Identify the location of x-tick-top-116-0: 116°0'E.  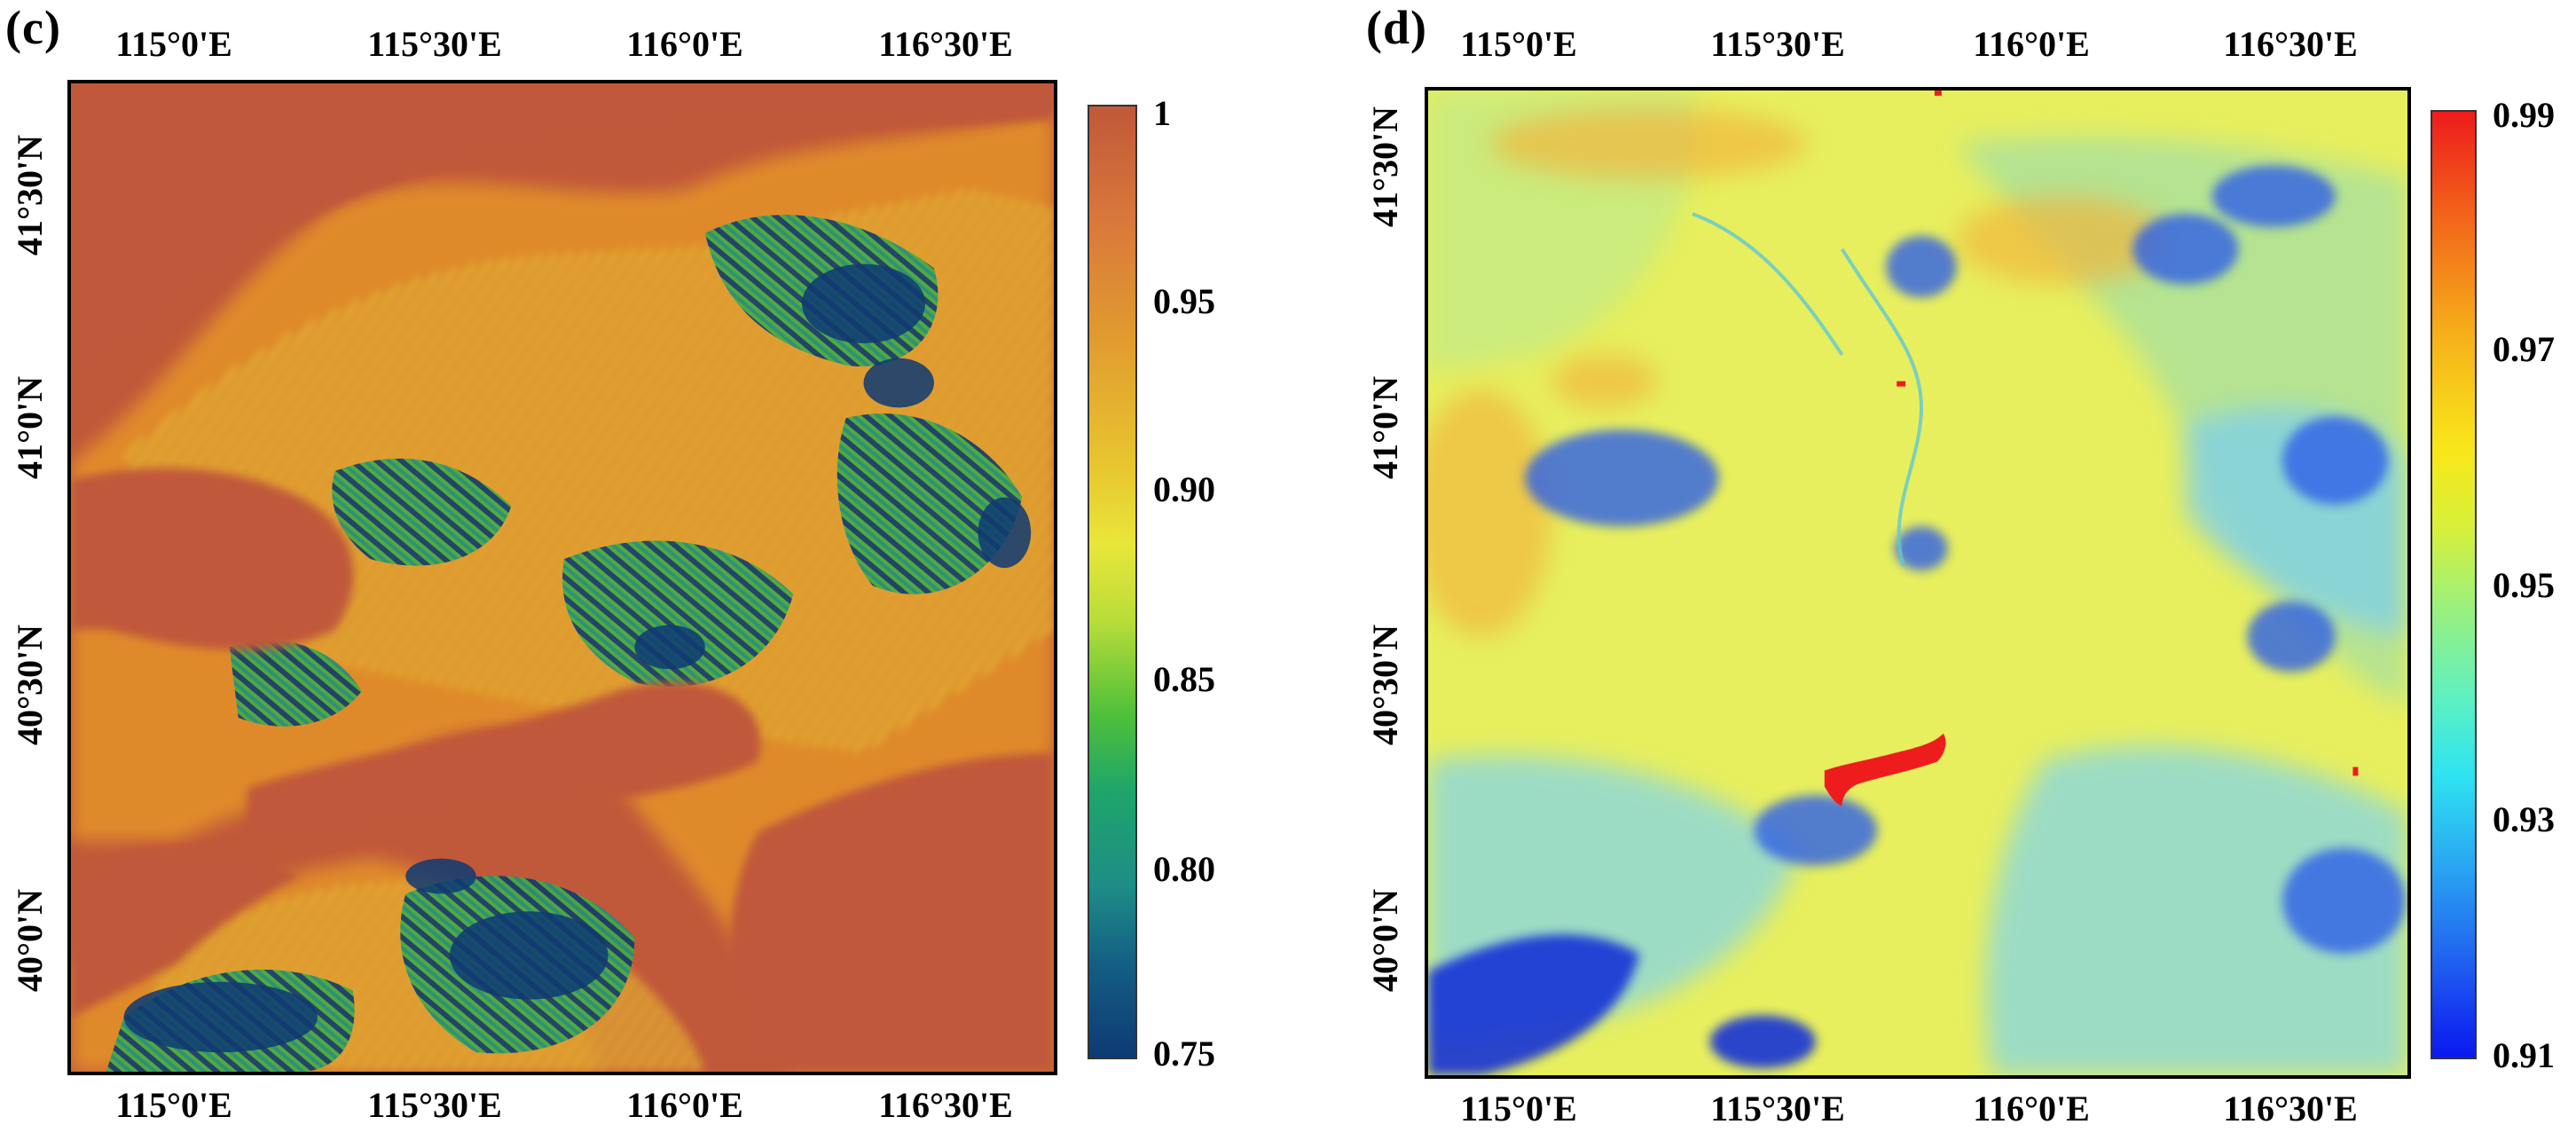
(684, 44).